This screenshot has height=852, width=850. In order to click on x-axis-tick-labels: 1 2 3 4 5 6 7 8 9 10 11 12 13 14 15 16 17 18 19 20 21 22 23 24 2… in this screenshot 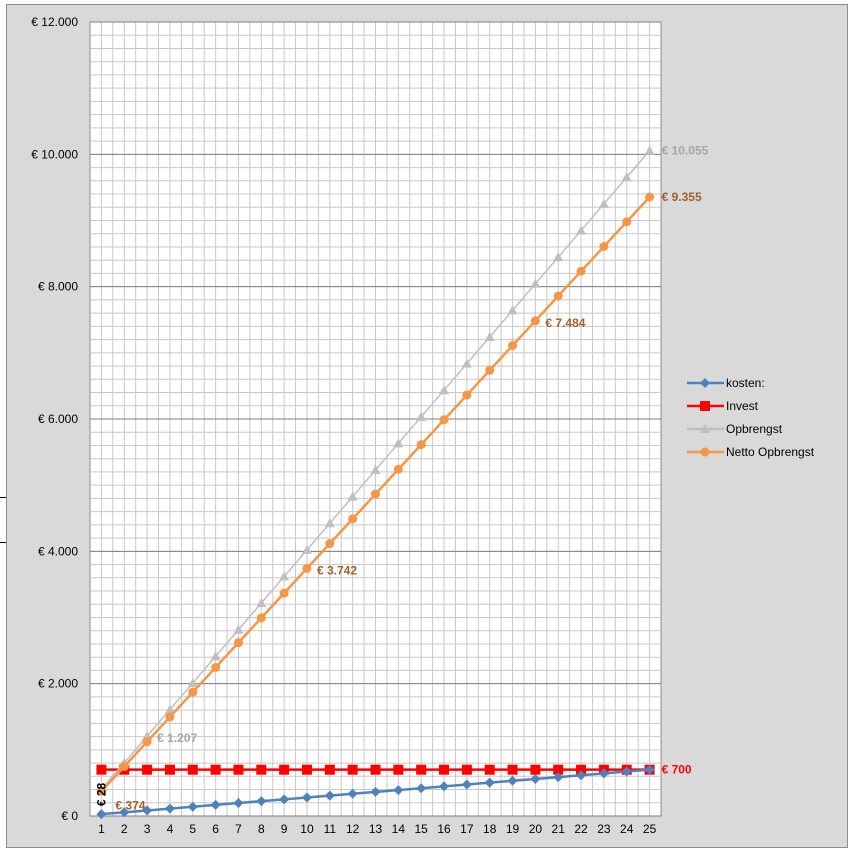, I will do `click(377, 829)`.